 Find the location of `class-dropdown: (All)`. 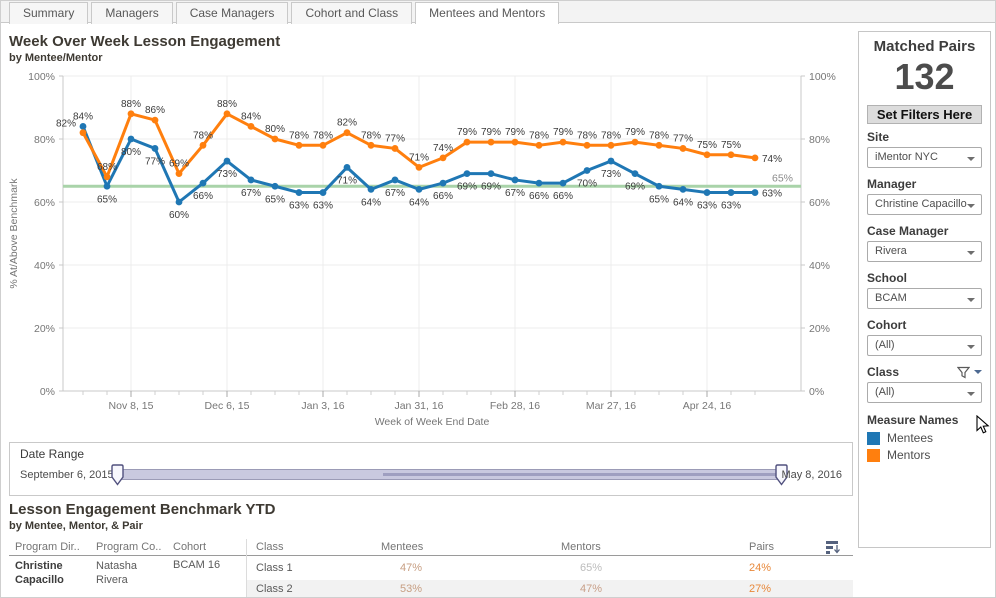

class-dropdown: (All) is located at coordinates (924, 392).